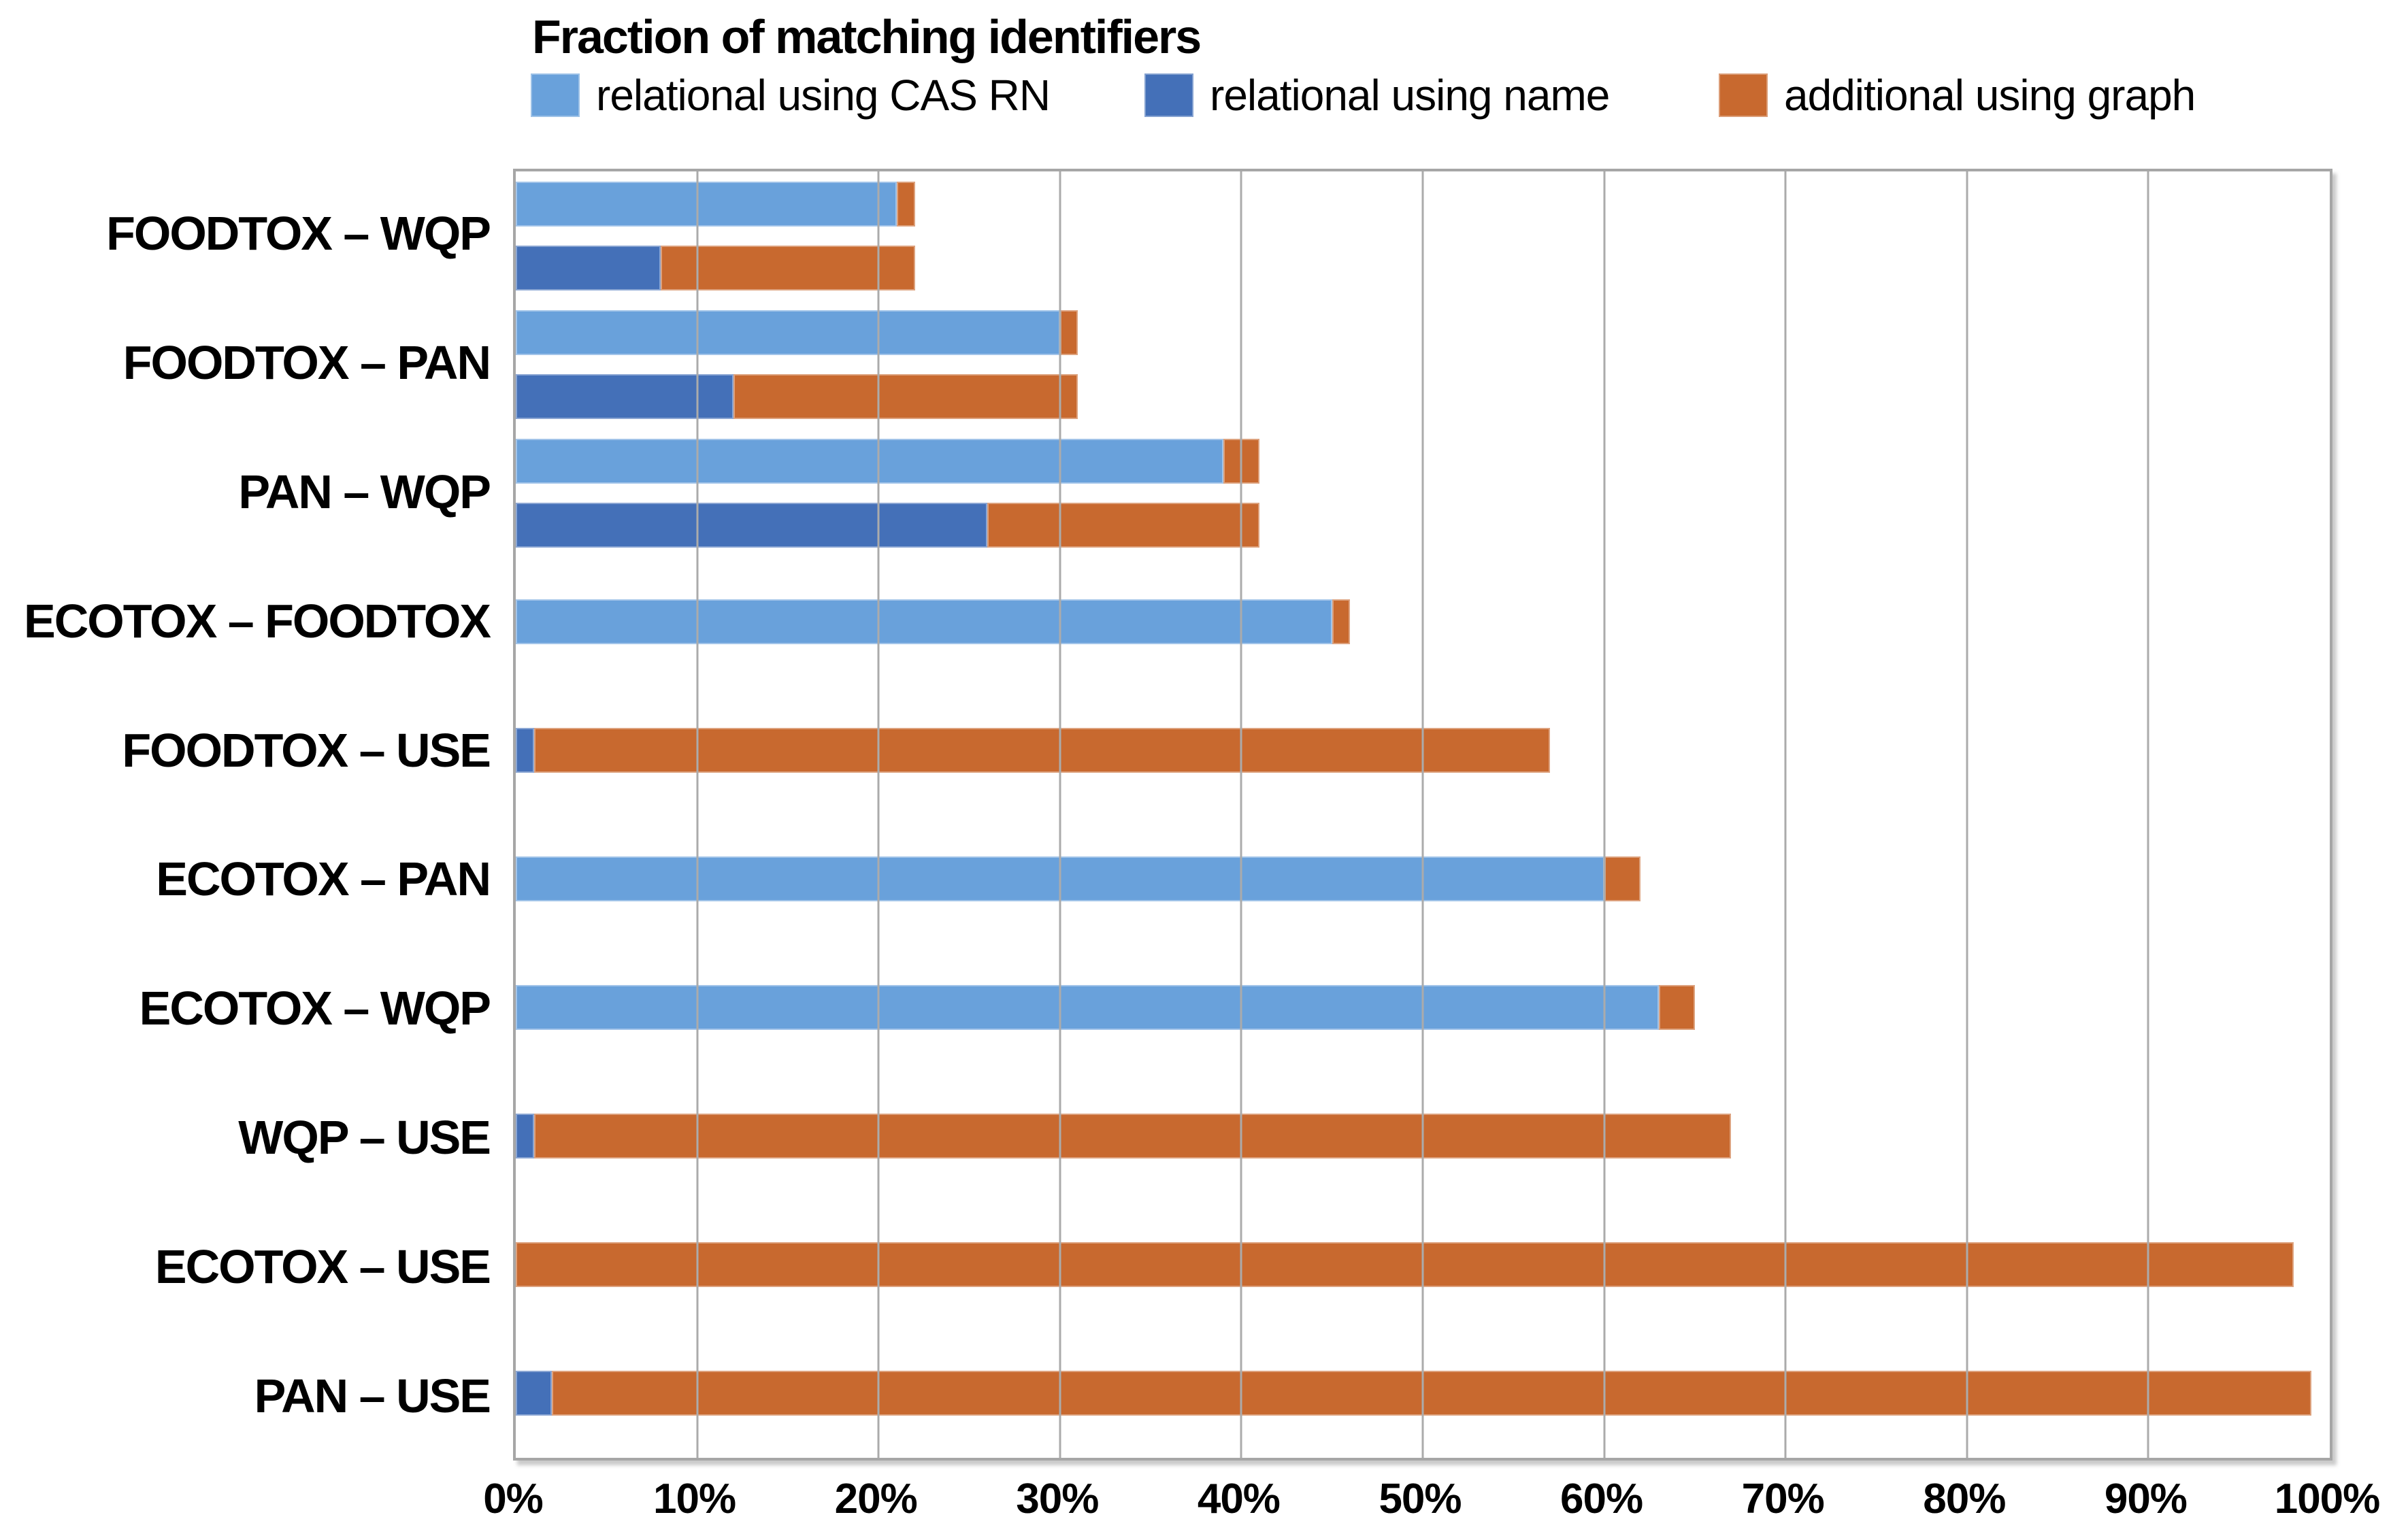 Image resolution: width=2408 pixels, height=1534 pixels. What do you see at coordinates (2327, 1498) in the screenshot?
I see `x-tick-label: 100%` at bounding box center [2327, 1498].